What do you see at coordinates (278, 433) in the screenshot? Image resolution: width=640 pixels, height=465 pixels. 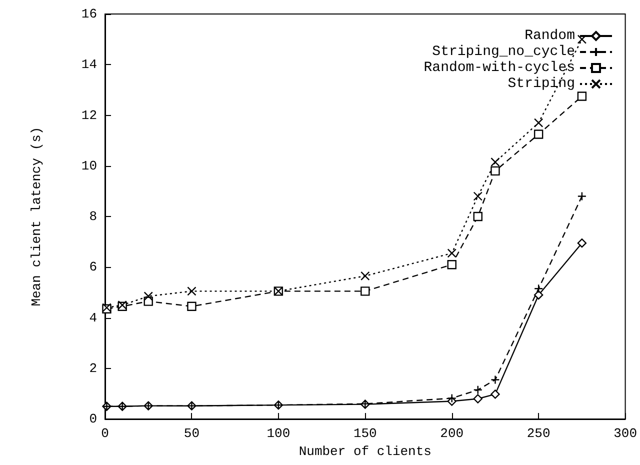 I see `x-tick-label: 100` at bounding box center [278, 433].